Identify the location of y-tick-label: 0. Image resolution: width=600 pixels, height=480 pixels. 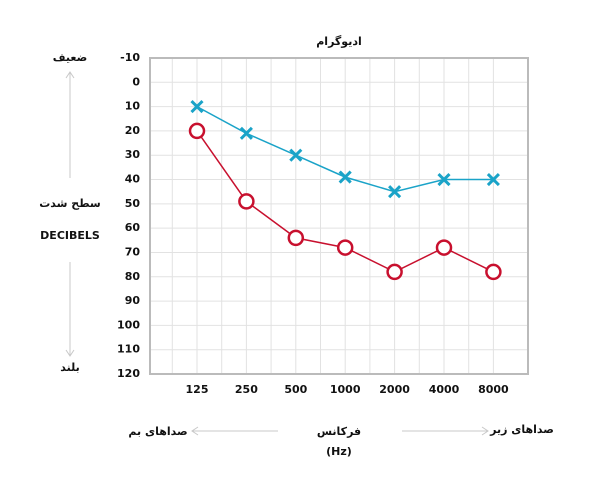
(136, 81).